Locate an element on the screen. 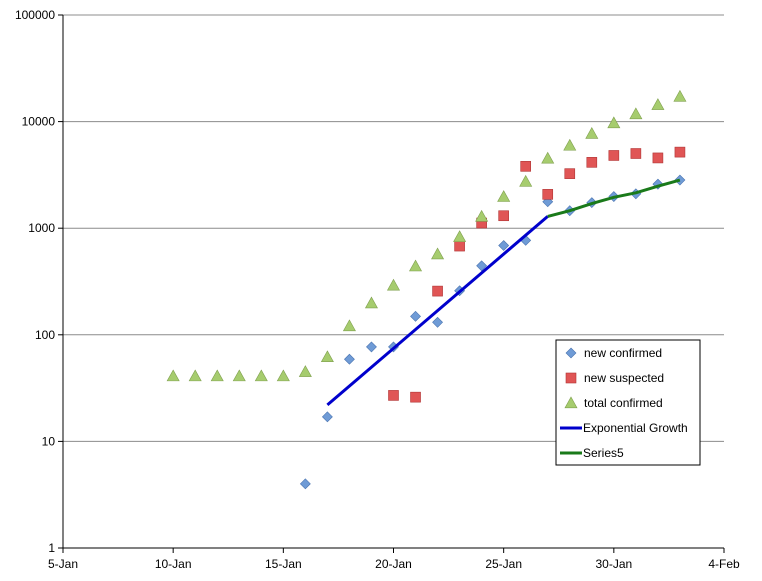 This screenshot has width=762, height=581. series5-line is located at coordinates (614, 198).